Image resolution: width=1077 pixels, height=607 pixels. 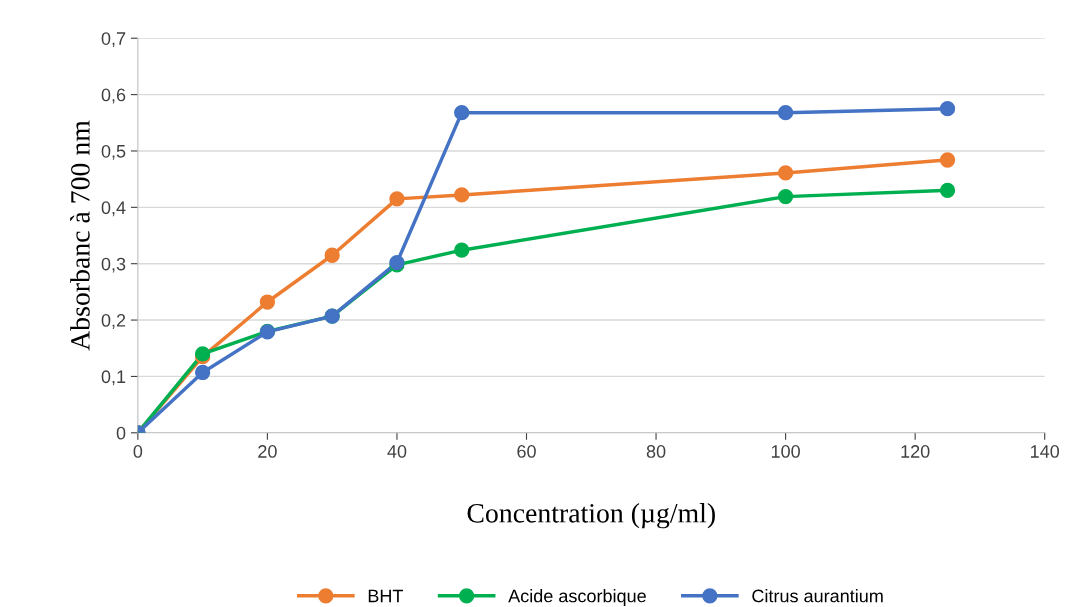 I want to click on x-tick-label: 20, so click(x=267, y=451).